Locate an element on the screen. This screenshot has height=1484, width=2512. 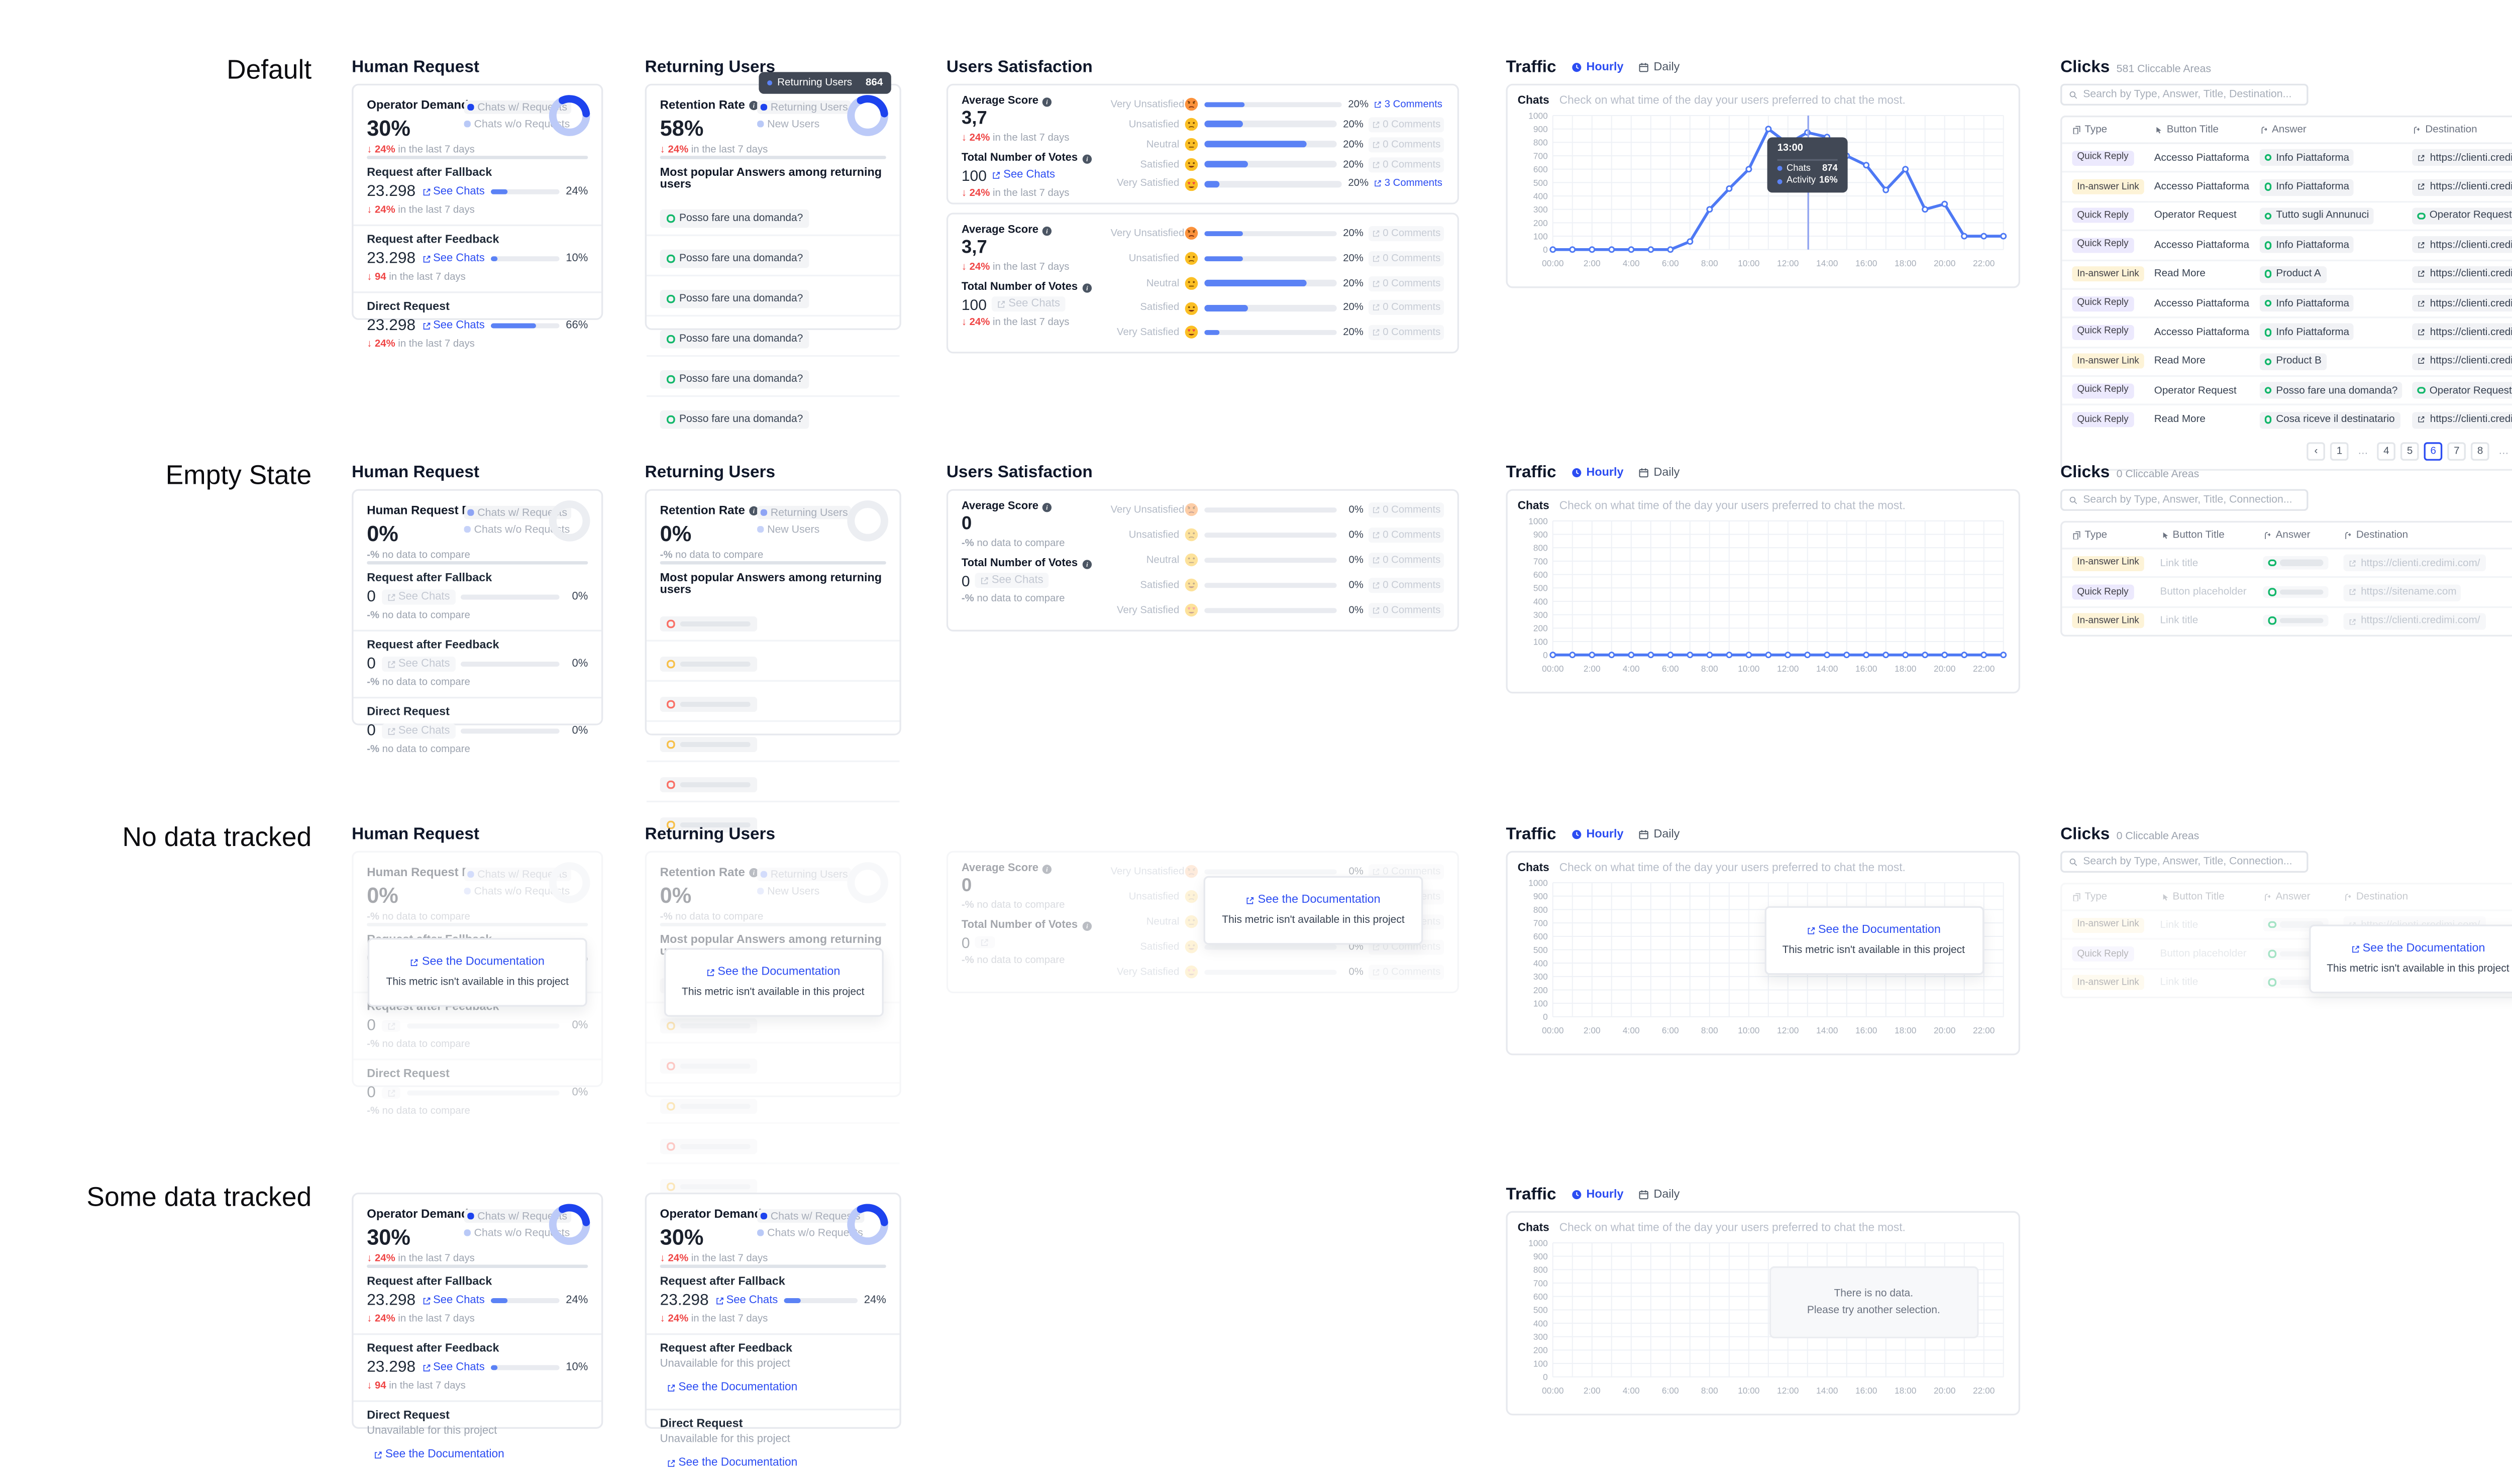
page-button: 6 is located at coordinates (2433, 451).